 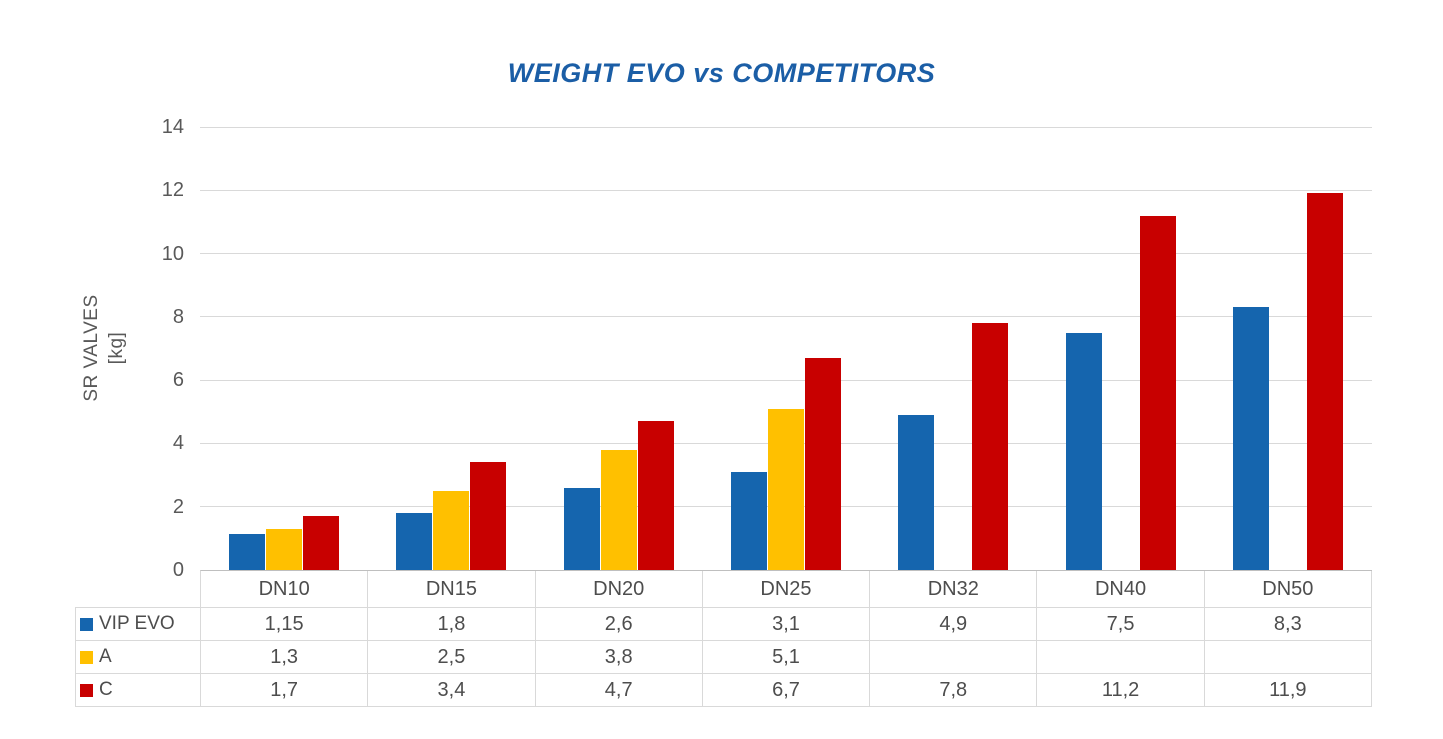 I want to click on category-label-dn10: DN10, so click(x=285, y=589).